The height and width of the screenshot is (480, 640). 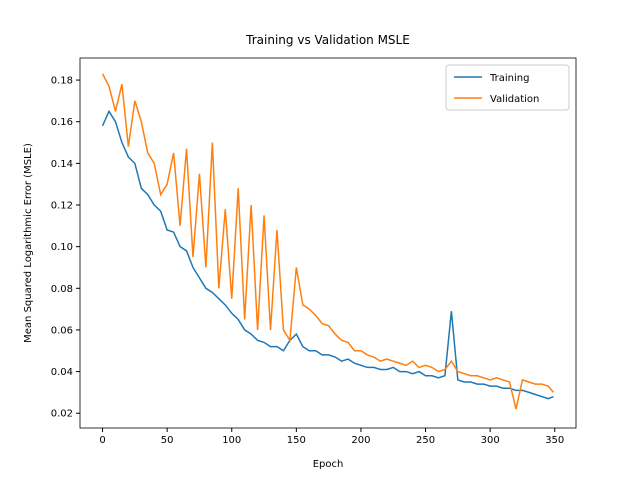 I want to click on y-tick-label: 0.04, so click(x=62, y=372).